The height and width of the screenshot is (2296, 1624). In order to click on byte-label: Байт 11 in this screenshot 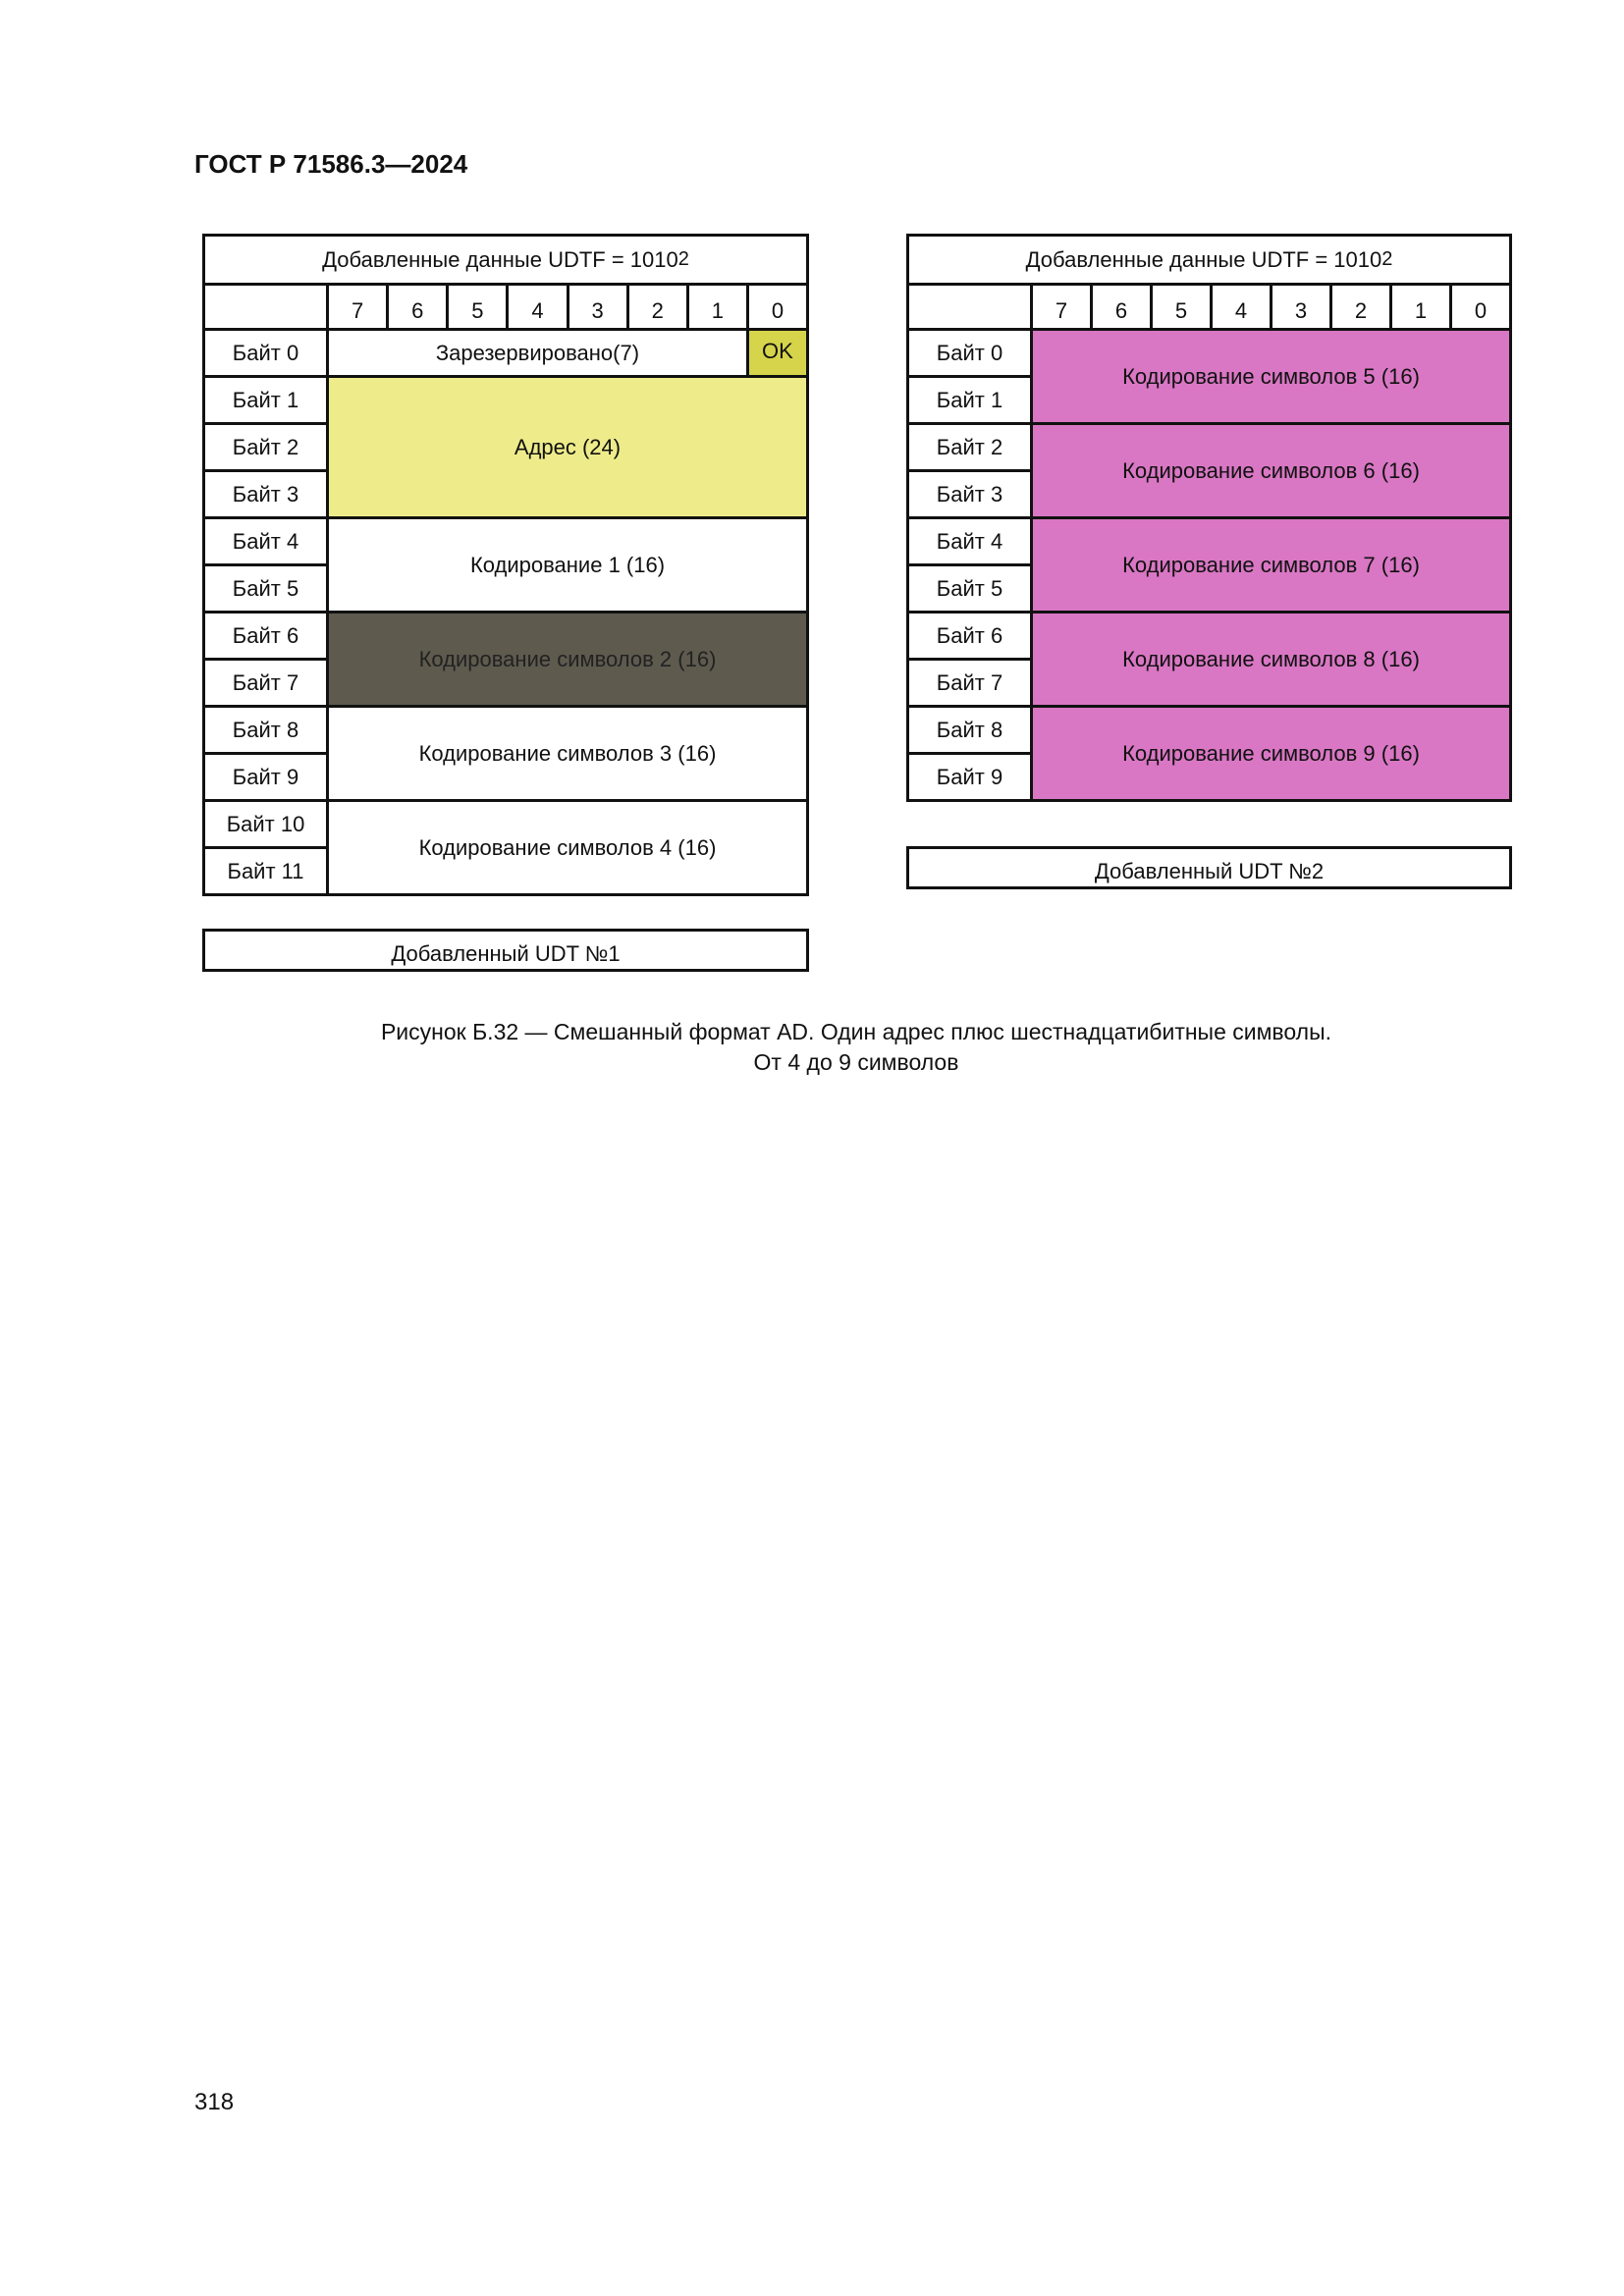, I will do `click(265, 871)`.